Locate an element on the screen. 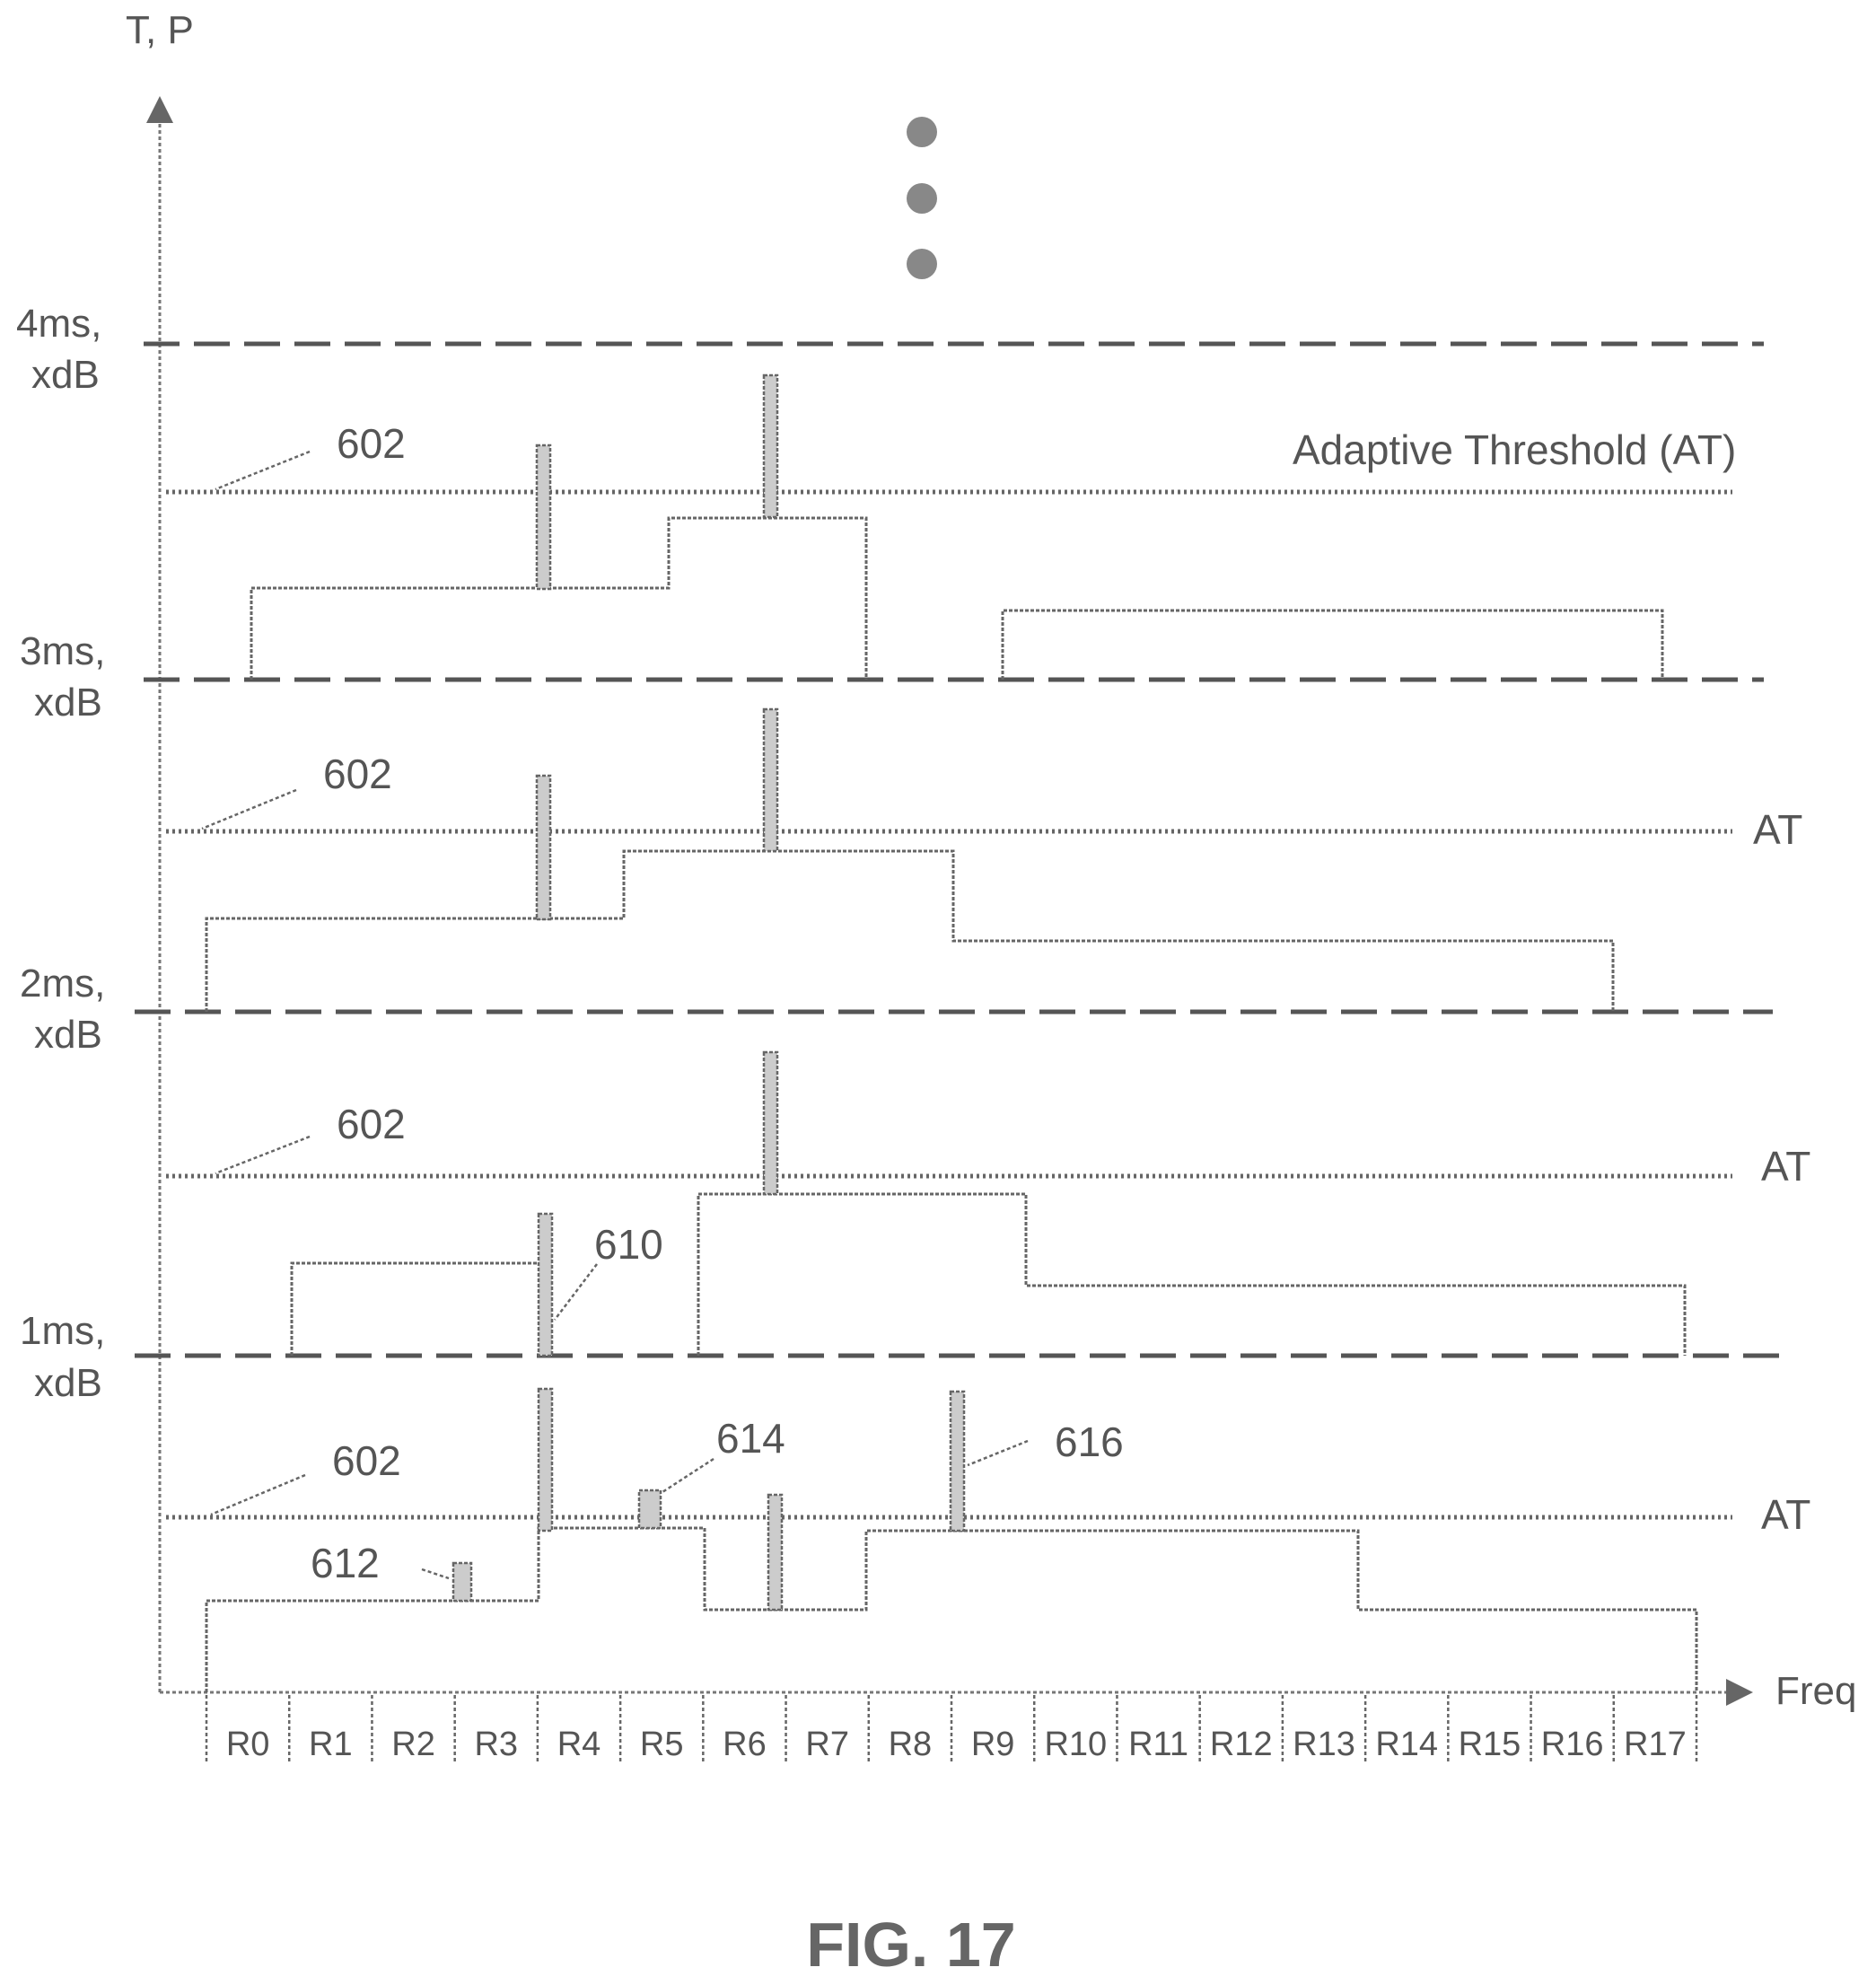 This screenshot has width=1876, height=1985. resource-block-label: R3 is located at coordinates (496, 1744).